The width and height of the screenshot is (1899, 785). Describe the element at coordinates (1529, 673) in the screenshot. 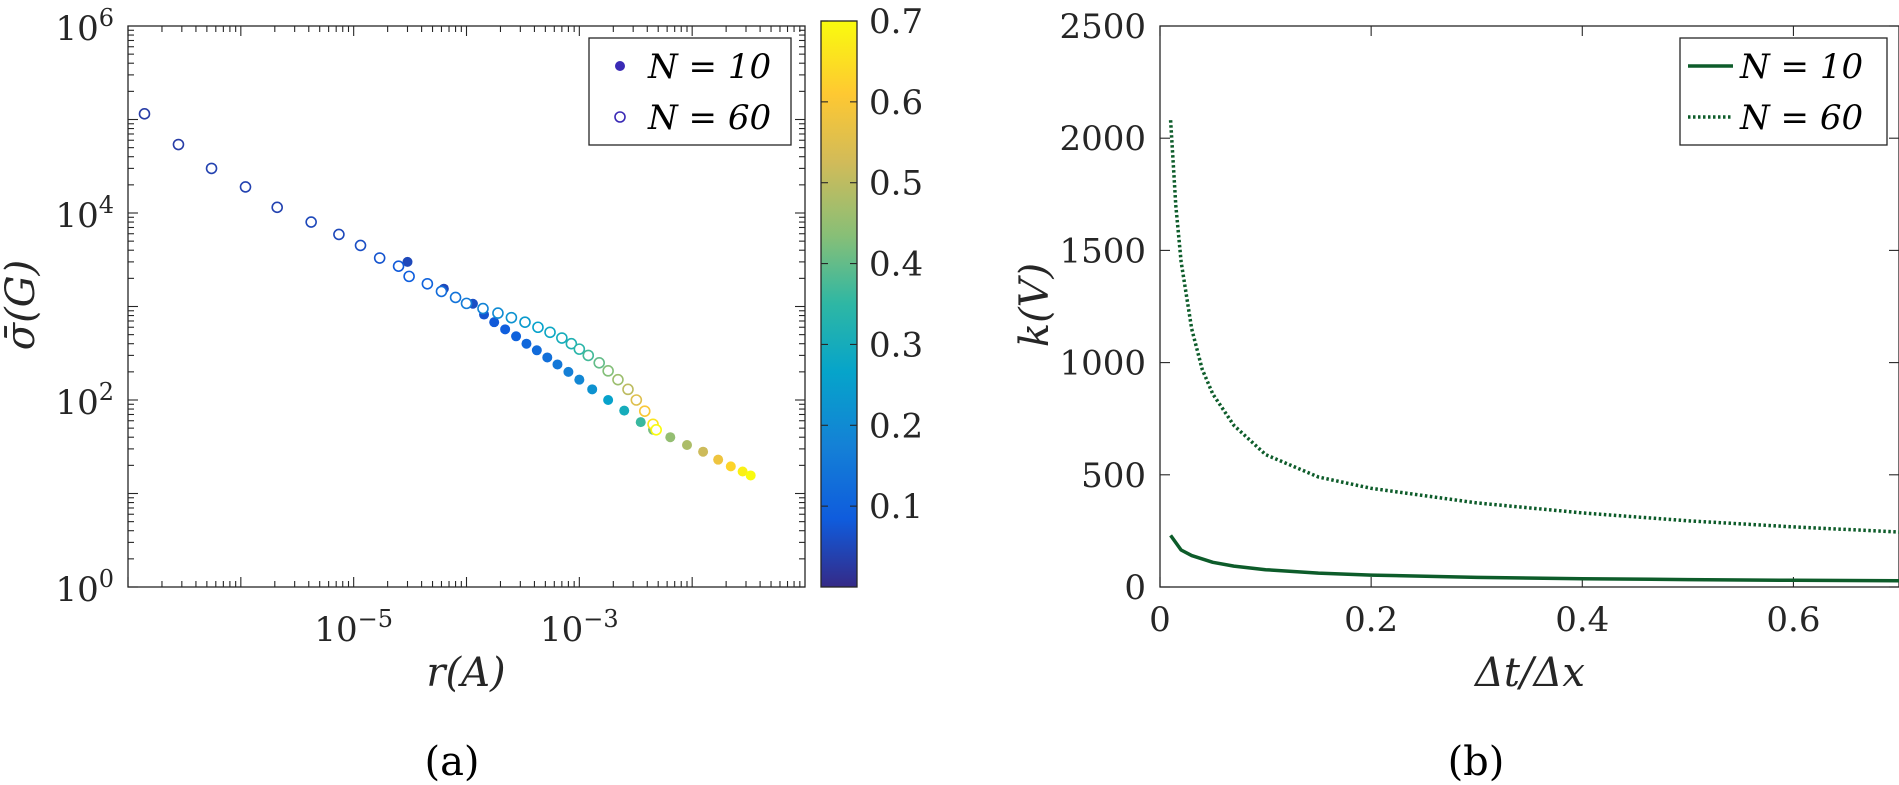

I see `axes-b-xlabel: Δt/Δx` at that location.